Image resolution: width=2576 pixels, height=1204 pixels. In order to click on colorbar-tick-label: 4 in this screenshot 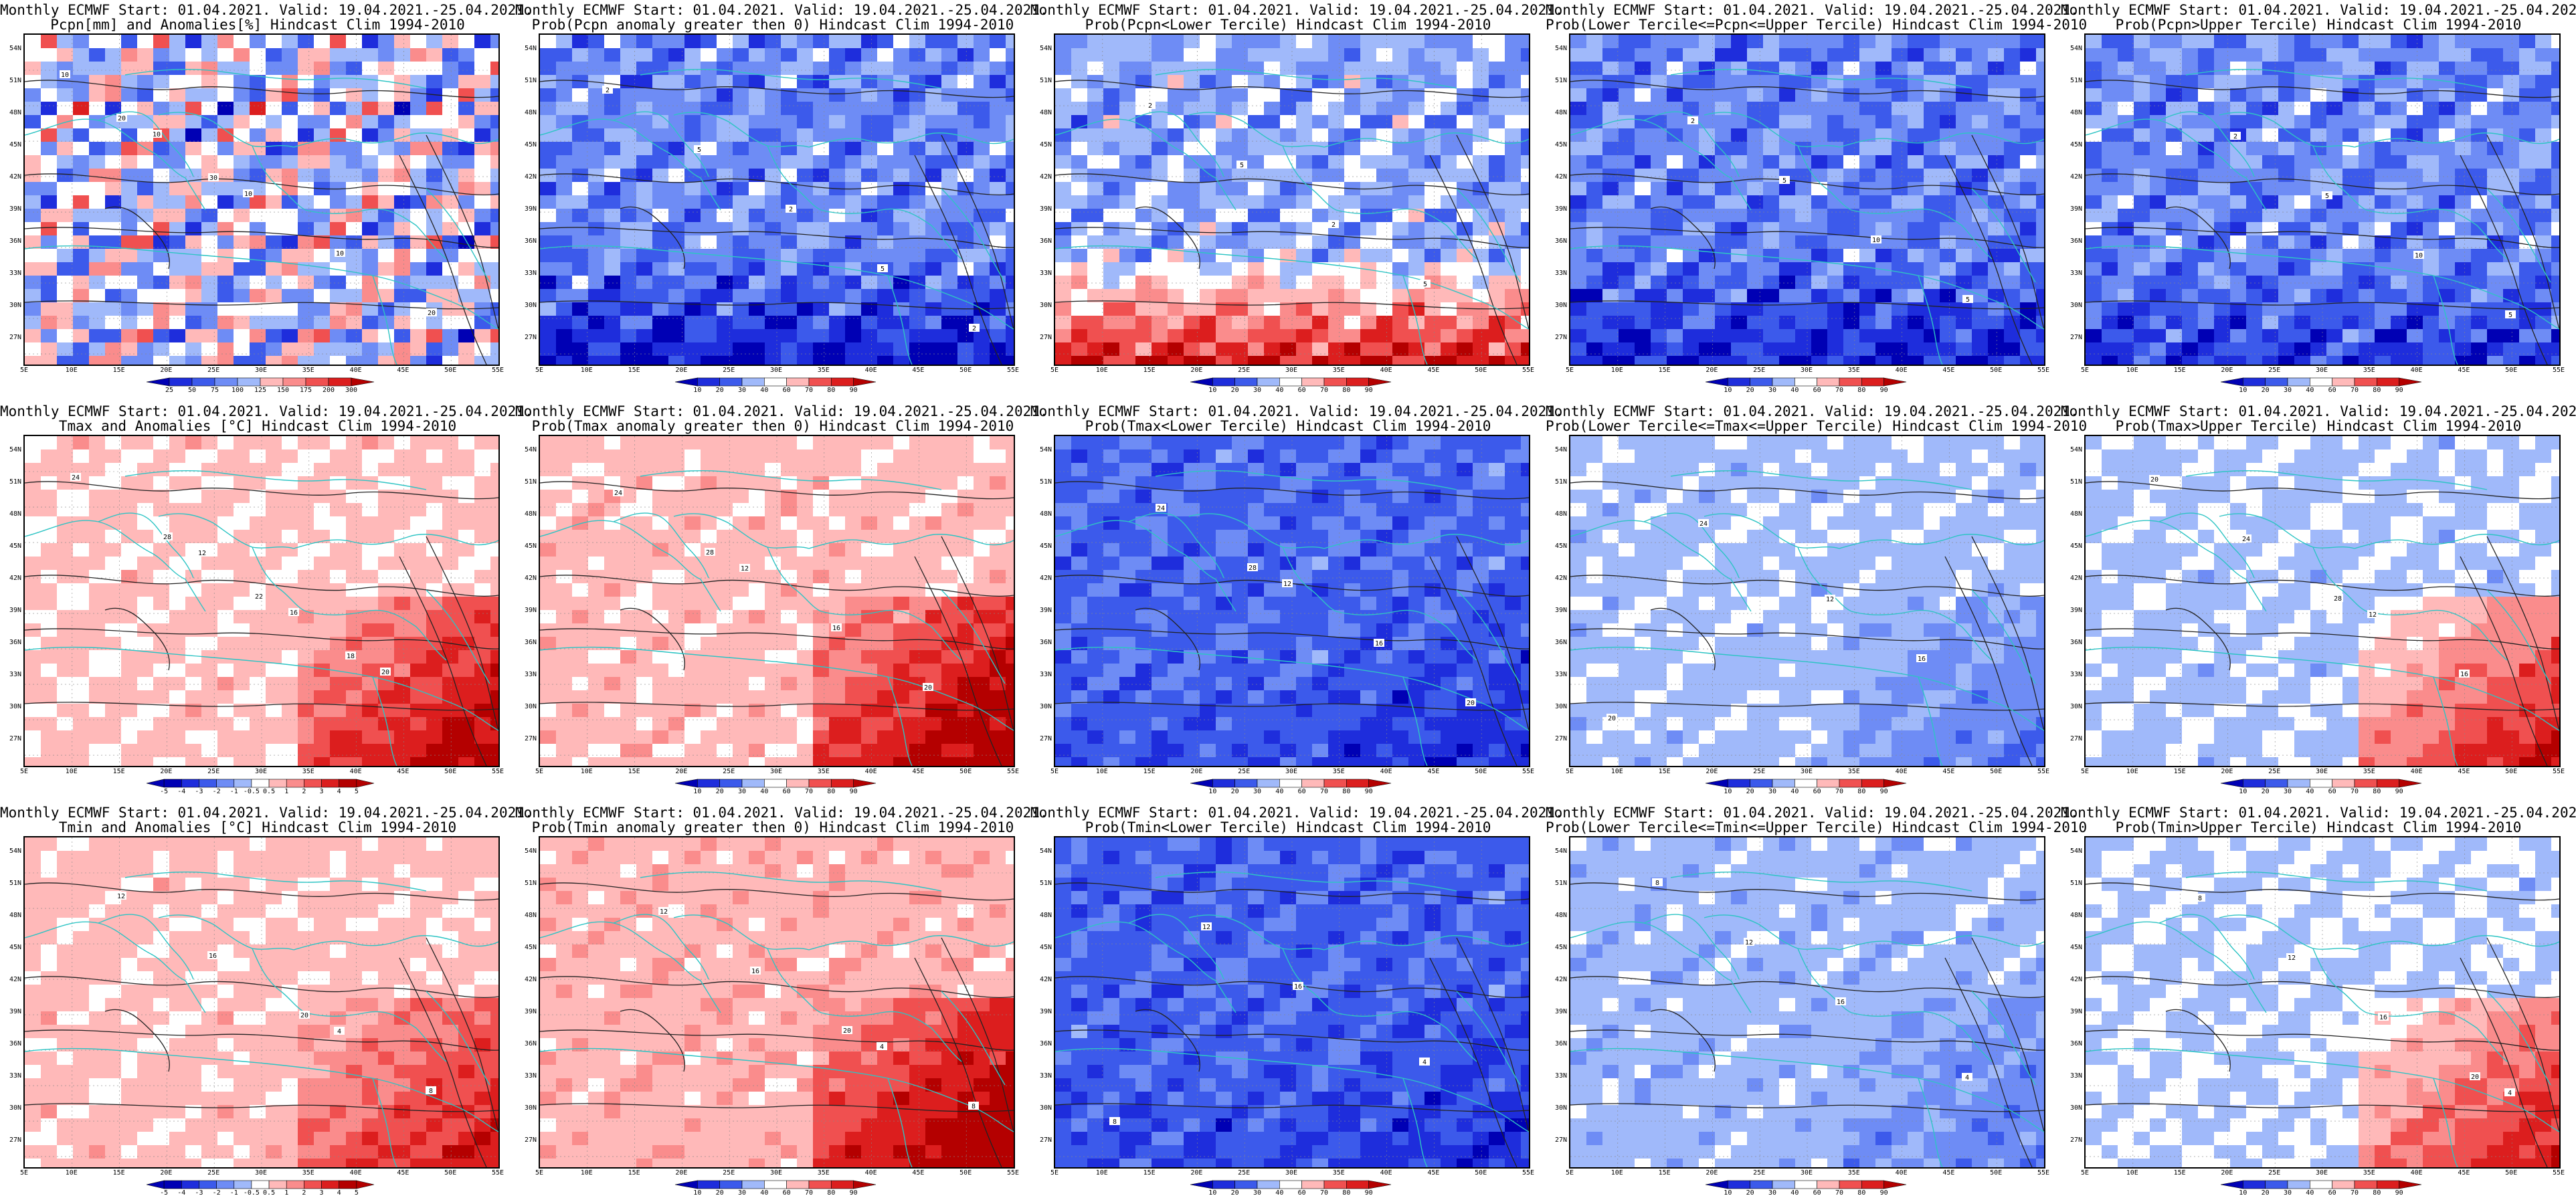, I will do `click(339, 791)`.